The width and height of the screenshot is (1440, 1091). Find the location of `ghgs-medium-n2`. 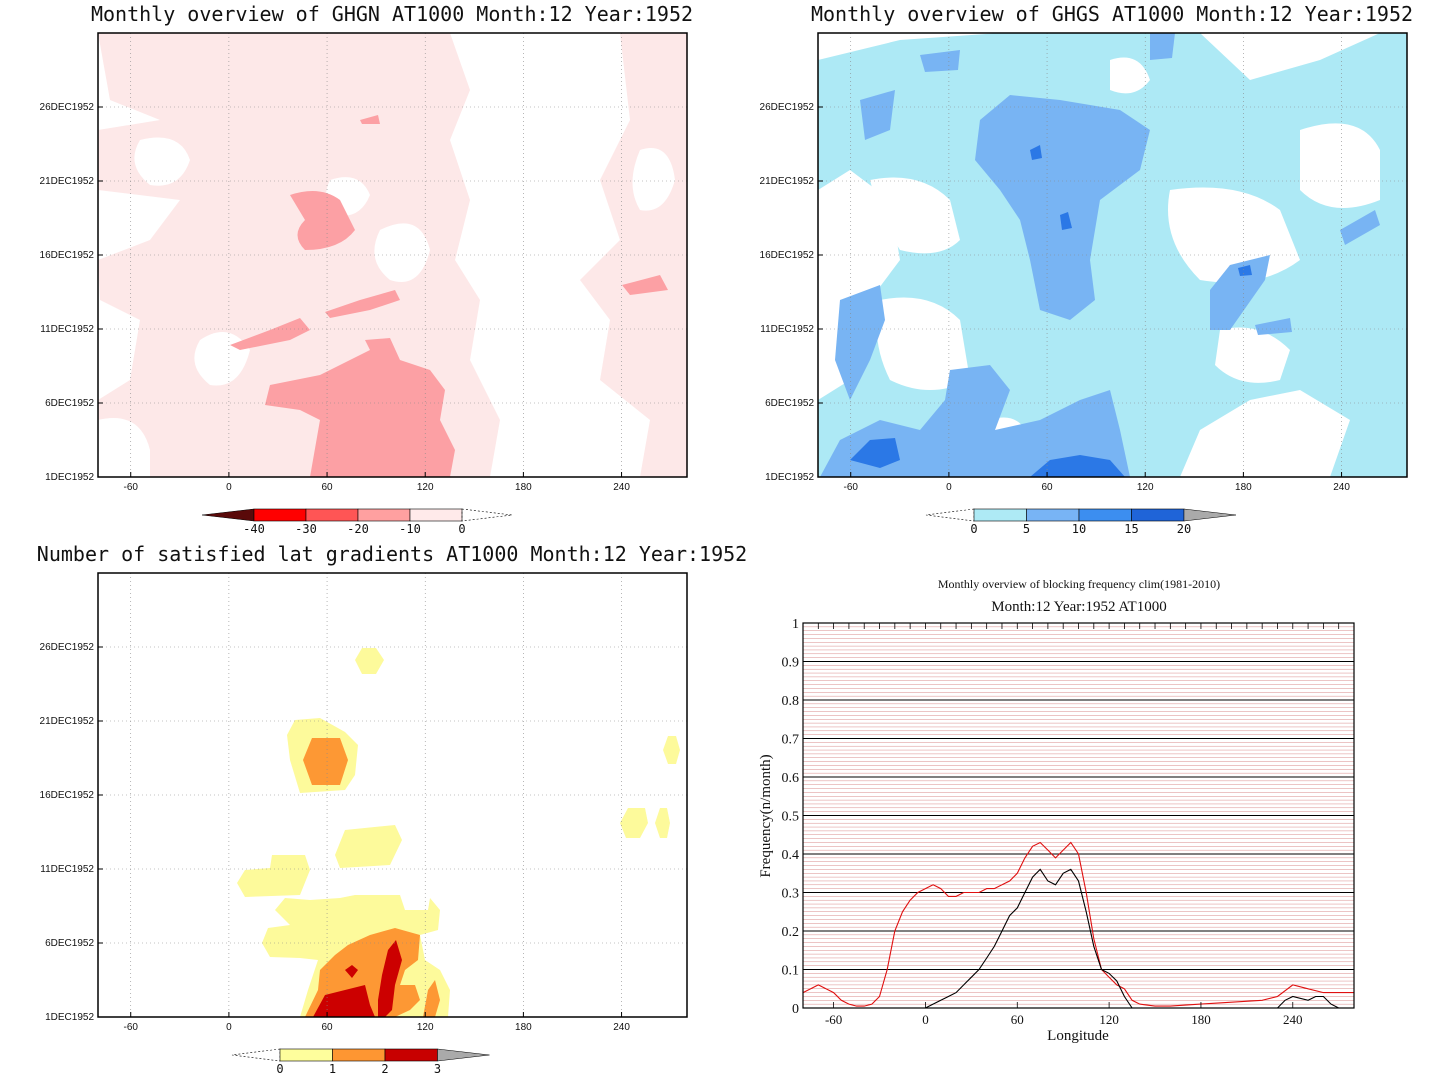

ghgs-medium-n2 is located at coordinates (1162, 46).